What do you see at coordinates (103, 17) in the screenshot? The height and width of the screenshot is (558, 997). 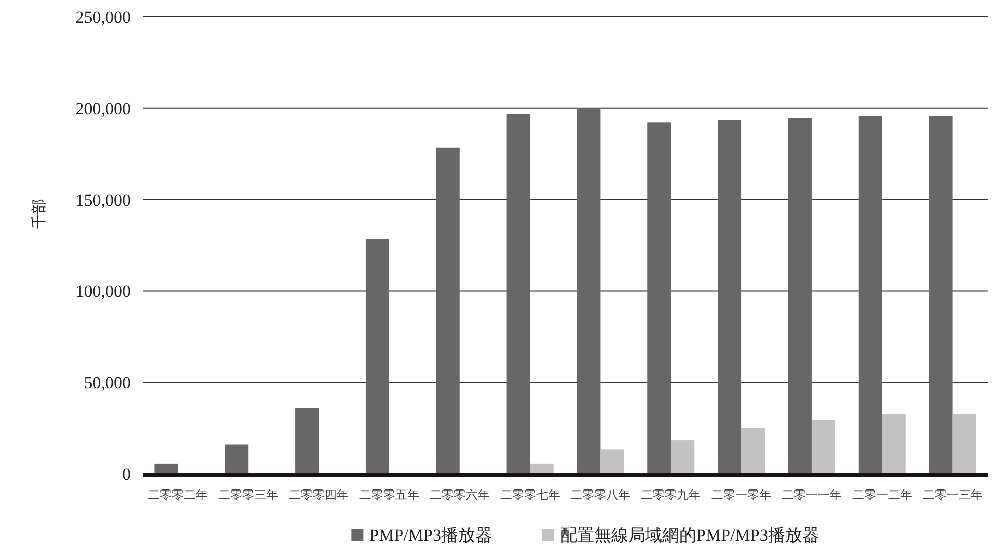 I see `y-tick-label: 250,000` at bounding box center [103, 17].